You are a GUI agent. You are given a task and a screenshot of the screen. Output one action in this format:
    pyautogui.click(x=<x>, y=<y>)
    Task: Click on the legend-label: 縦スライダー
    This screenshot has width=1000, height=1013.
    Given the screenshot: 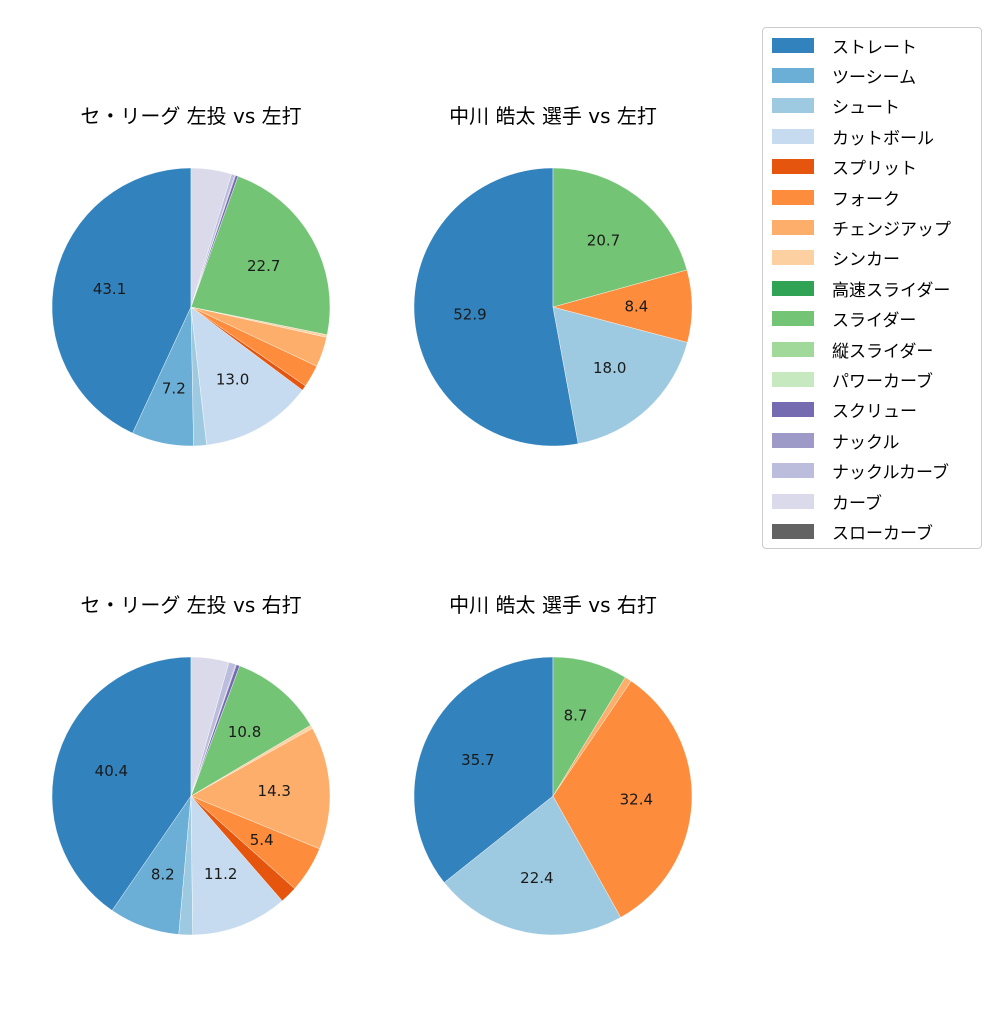 What is the action you would take?
    pyautogui.click(x=883, y=351)
    